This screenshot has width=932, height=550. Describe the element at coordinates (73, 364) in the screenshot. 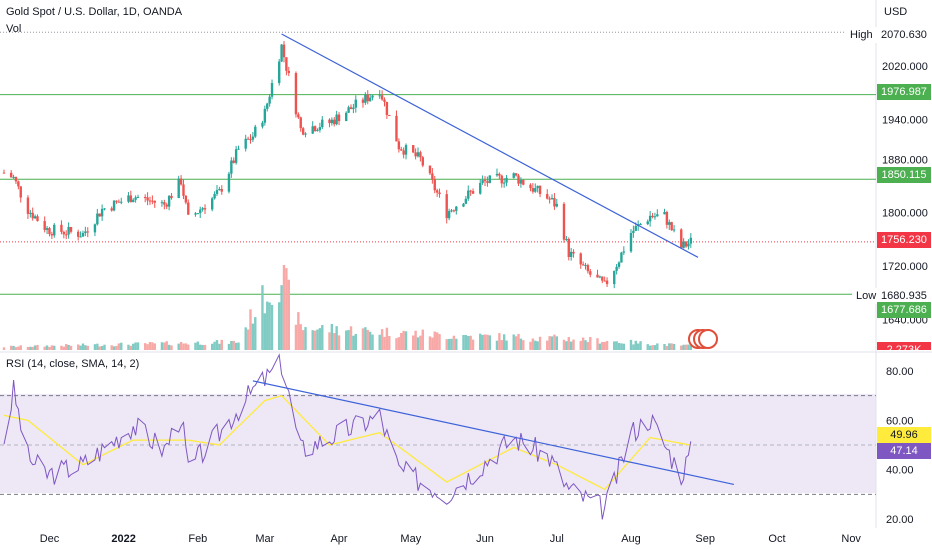

I see `rsi-label: RSI (14, close, SMA, 14, 2)` at that location.